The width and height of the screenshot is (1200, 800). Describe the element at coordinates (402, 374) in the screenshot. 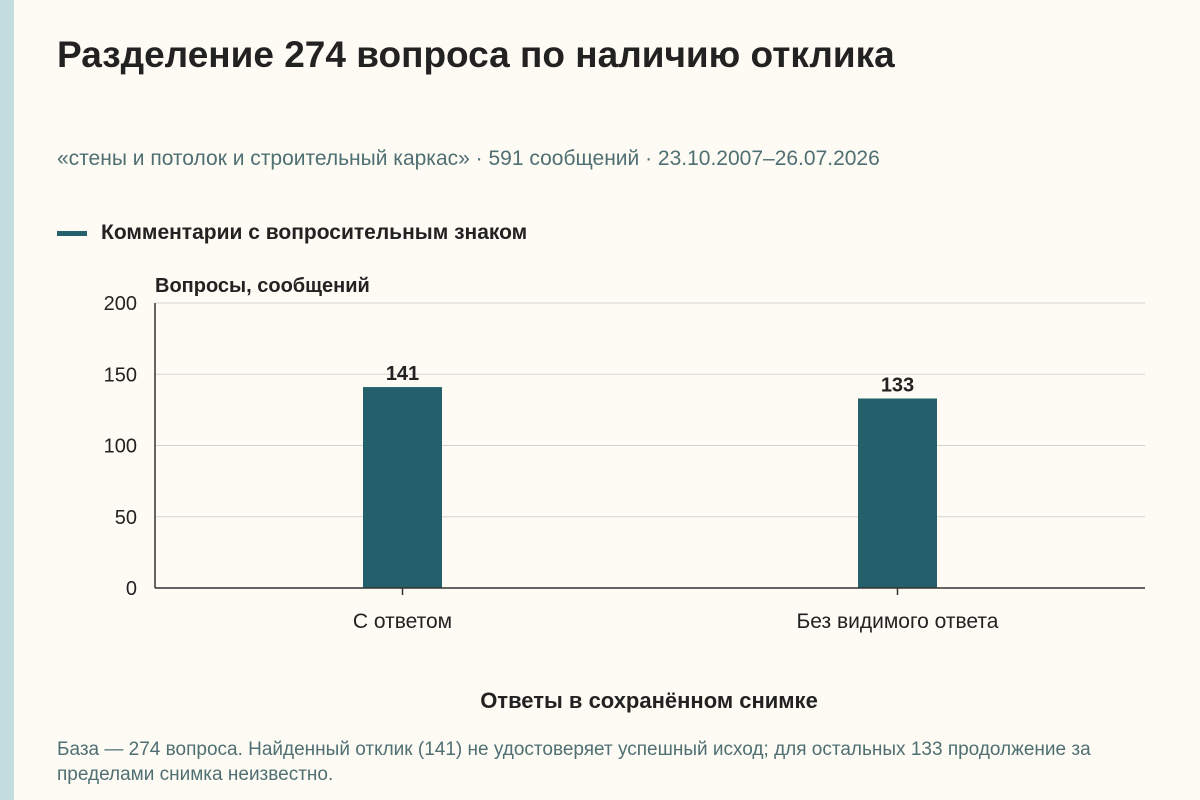

I see `data-label: 141` at that location.